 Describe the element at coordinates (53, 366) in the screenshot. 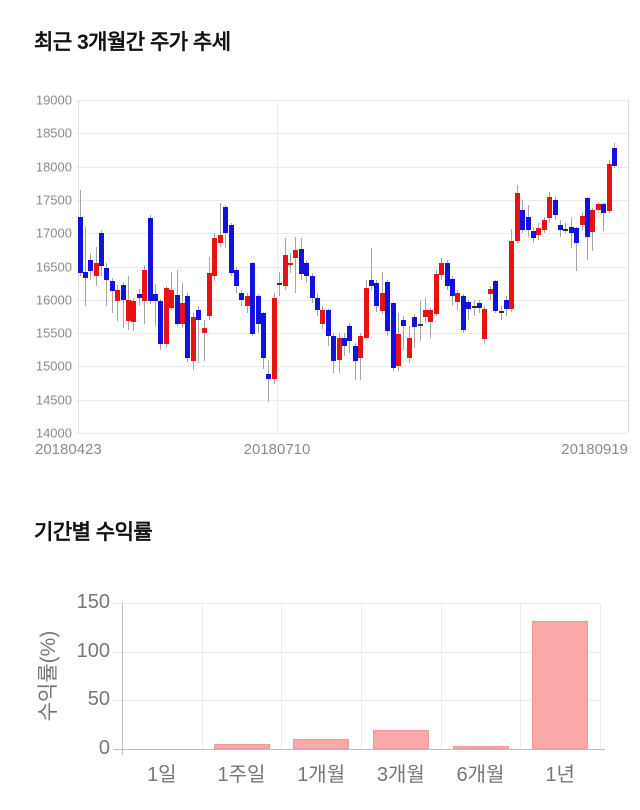

I see `price-y-tick-label: 15000` at that location.